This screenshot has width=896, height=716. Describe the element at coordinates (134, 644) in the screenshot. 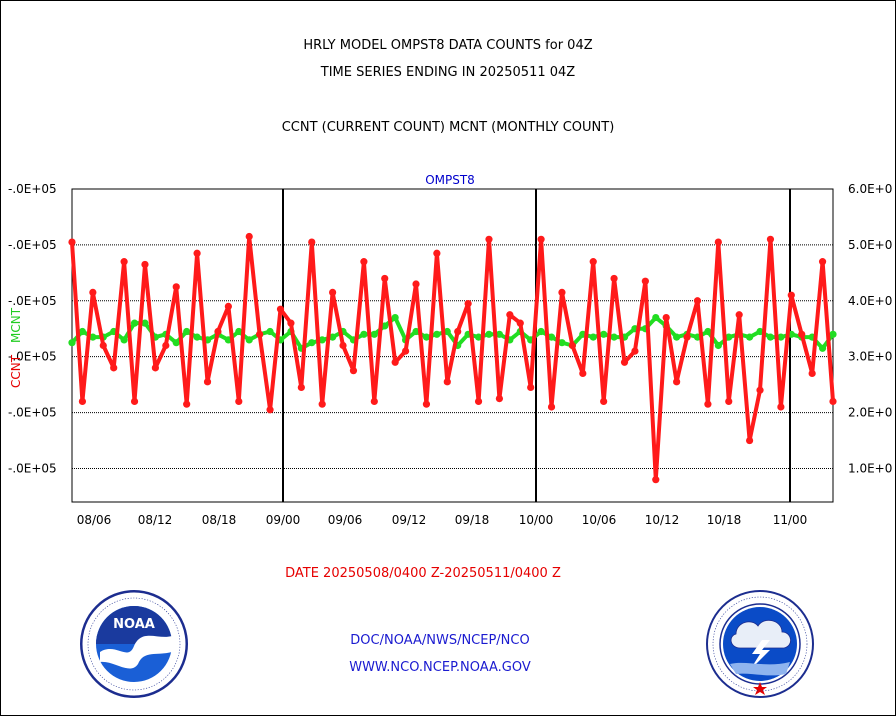

I see `noaa-logo-icon: NOAA` at that location.